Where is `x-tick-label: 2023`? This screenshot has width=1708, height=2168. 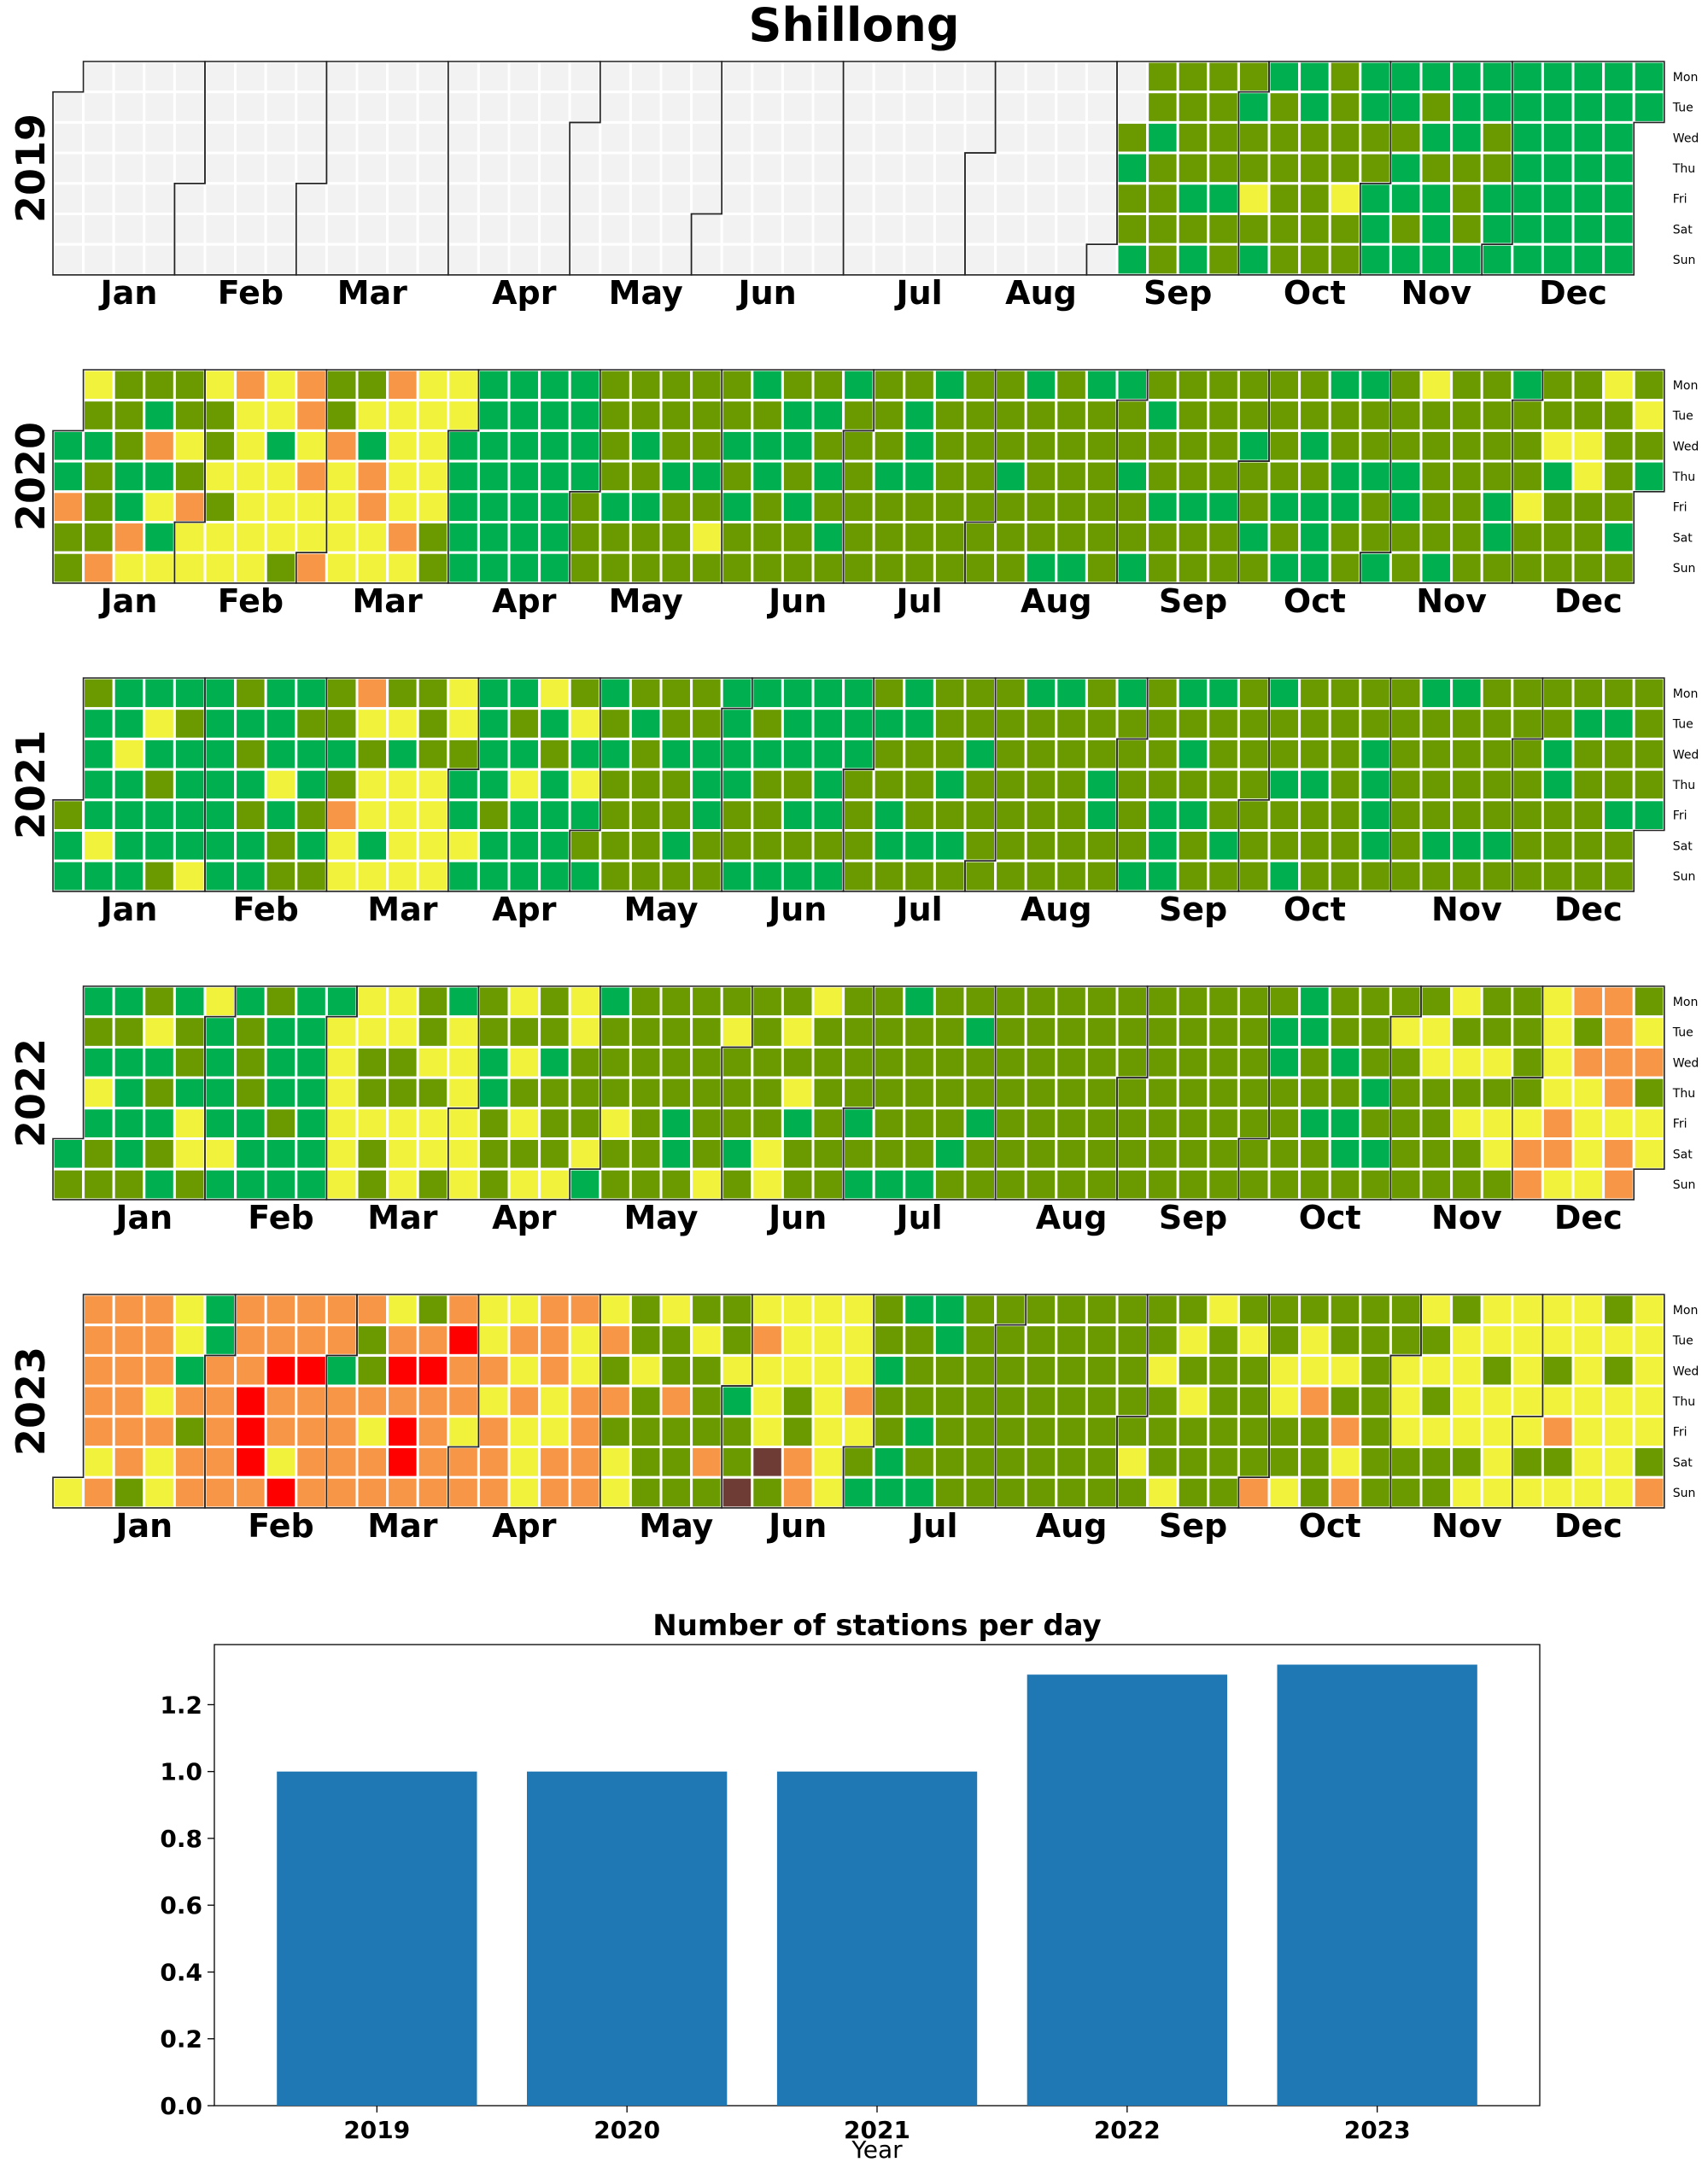 x-tick-label: 2023 is located at coordinates (1377, 2130).